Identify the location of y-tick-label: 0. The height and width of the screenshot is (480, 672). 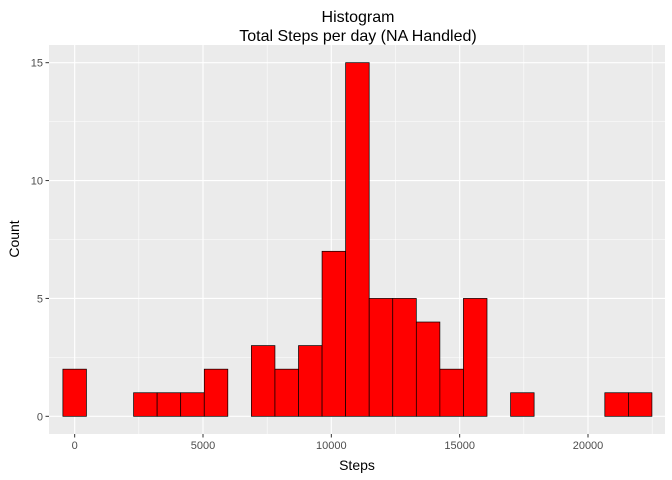
(40, 417).